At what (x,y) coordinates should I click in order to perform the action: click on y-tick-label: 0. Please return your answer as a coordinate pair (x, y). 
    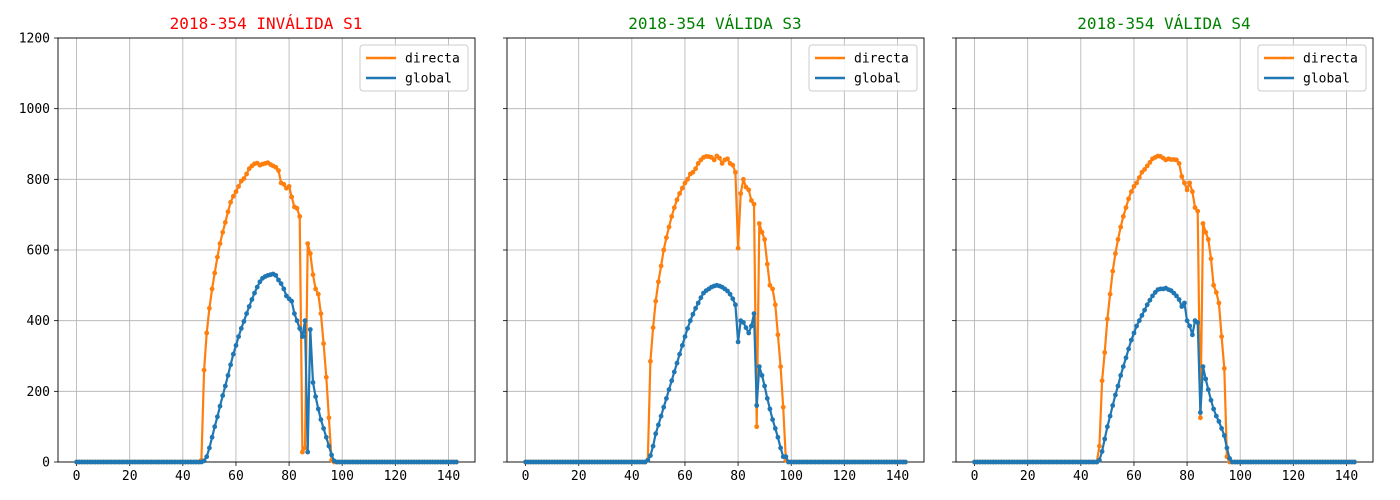
    Looking at the image, I should click on (46, 463).